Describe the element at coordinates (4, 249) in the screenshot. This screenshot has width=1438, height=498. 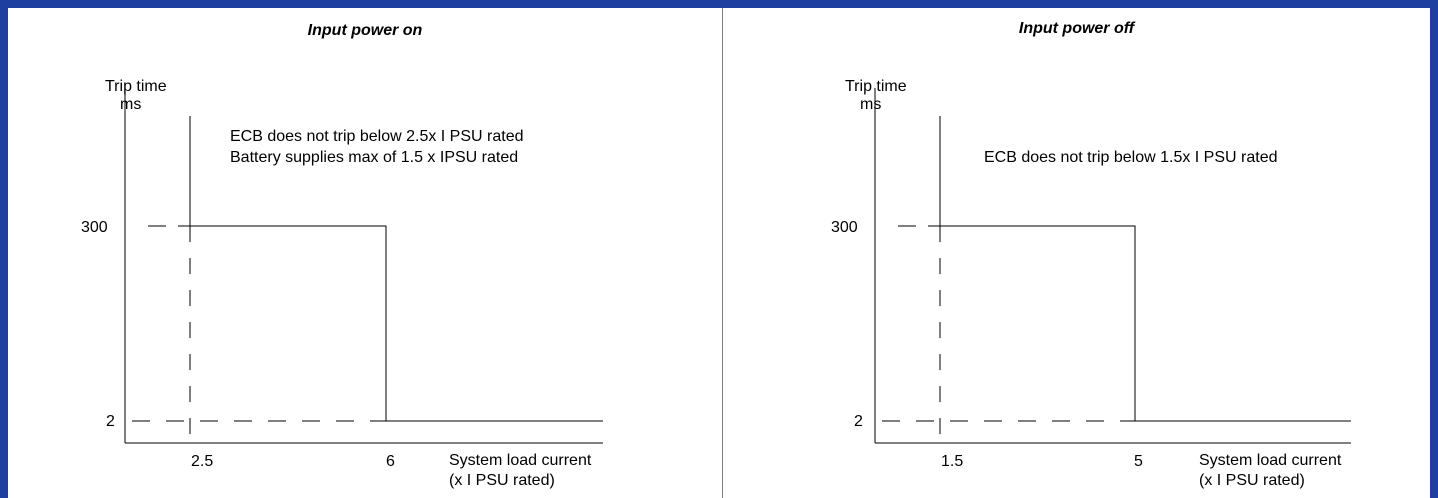
I see `window-left-border` at that location.